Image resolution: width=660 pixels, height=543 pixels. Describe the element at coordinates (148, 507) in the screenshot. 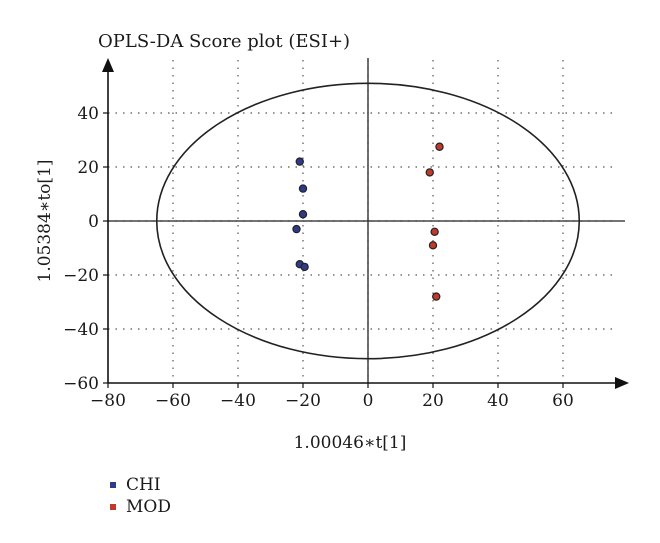

I see `legend-label: MOD` at that location.